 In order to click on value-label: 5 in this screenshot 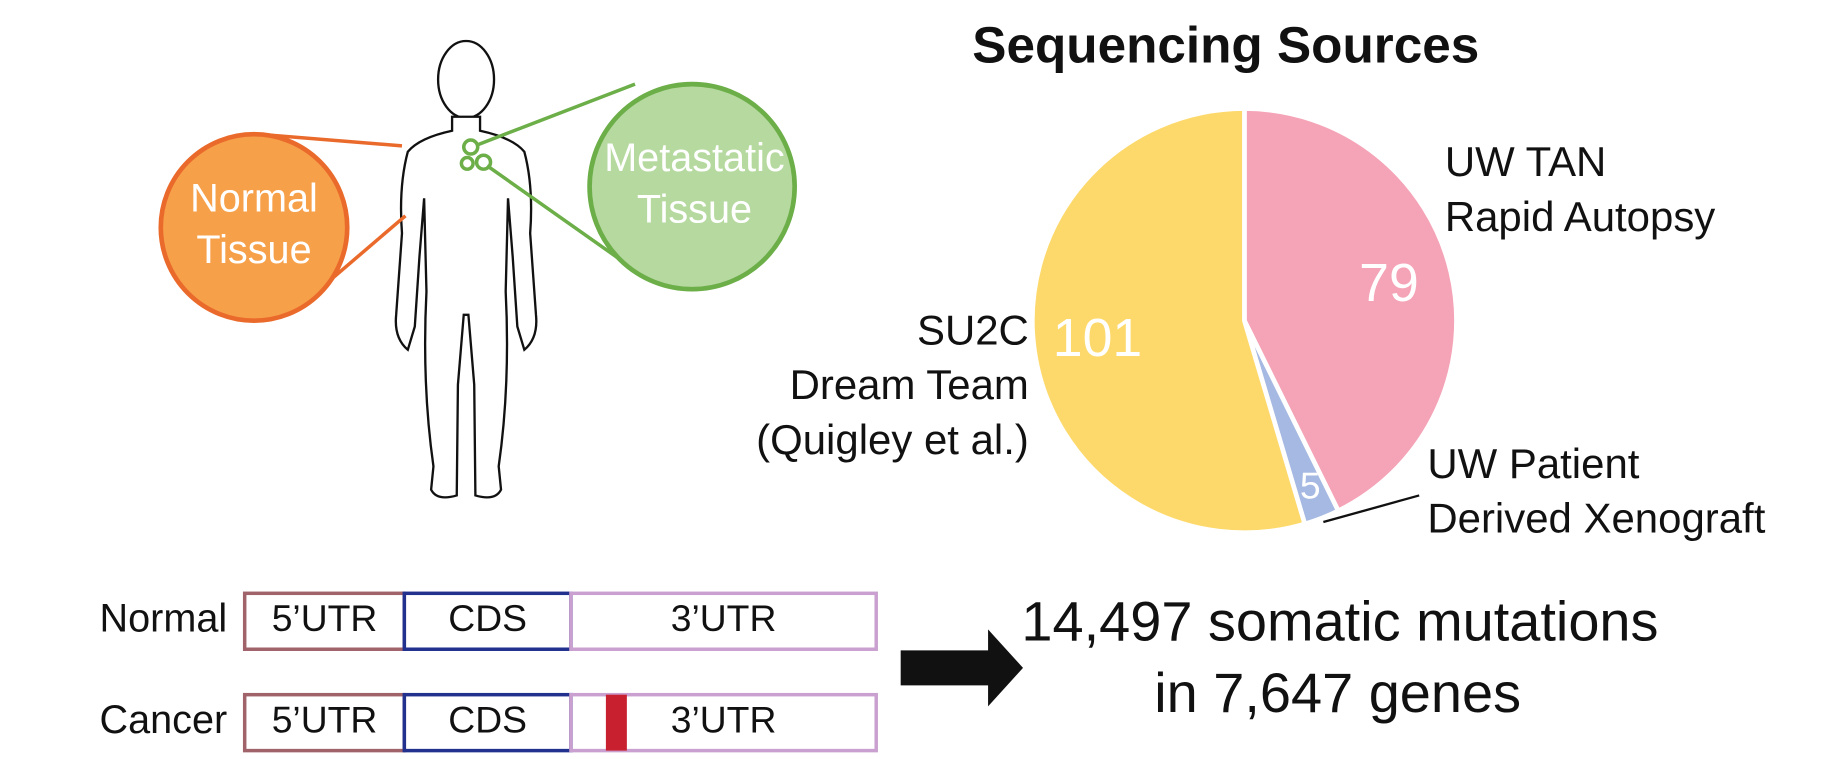, I will do `click(1310, 485)`.